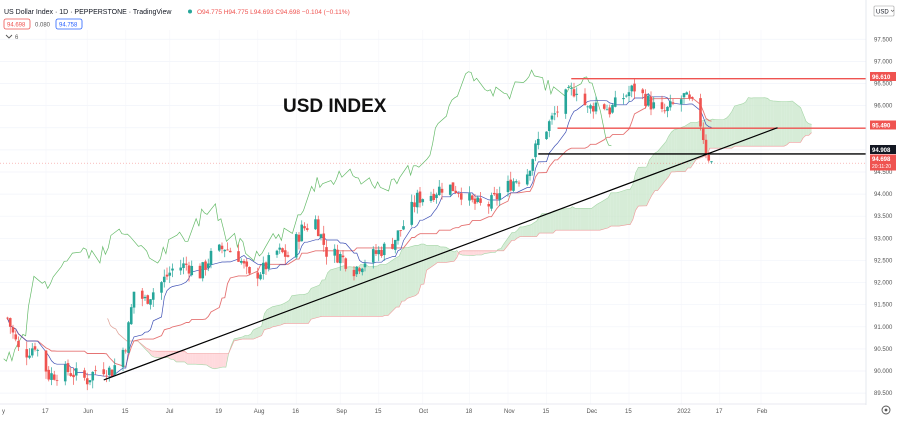  I want to click on price-label-last: 94.698 20:11:20, so click(883, 162).